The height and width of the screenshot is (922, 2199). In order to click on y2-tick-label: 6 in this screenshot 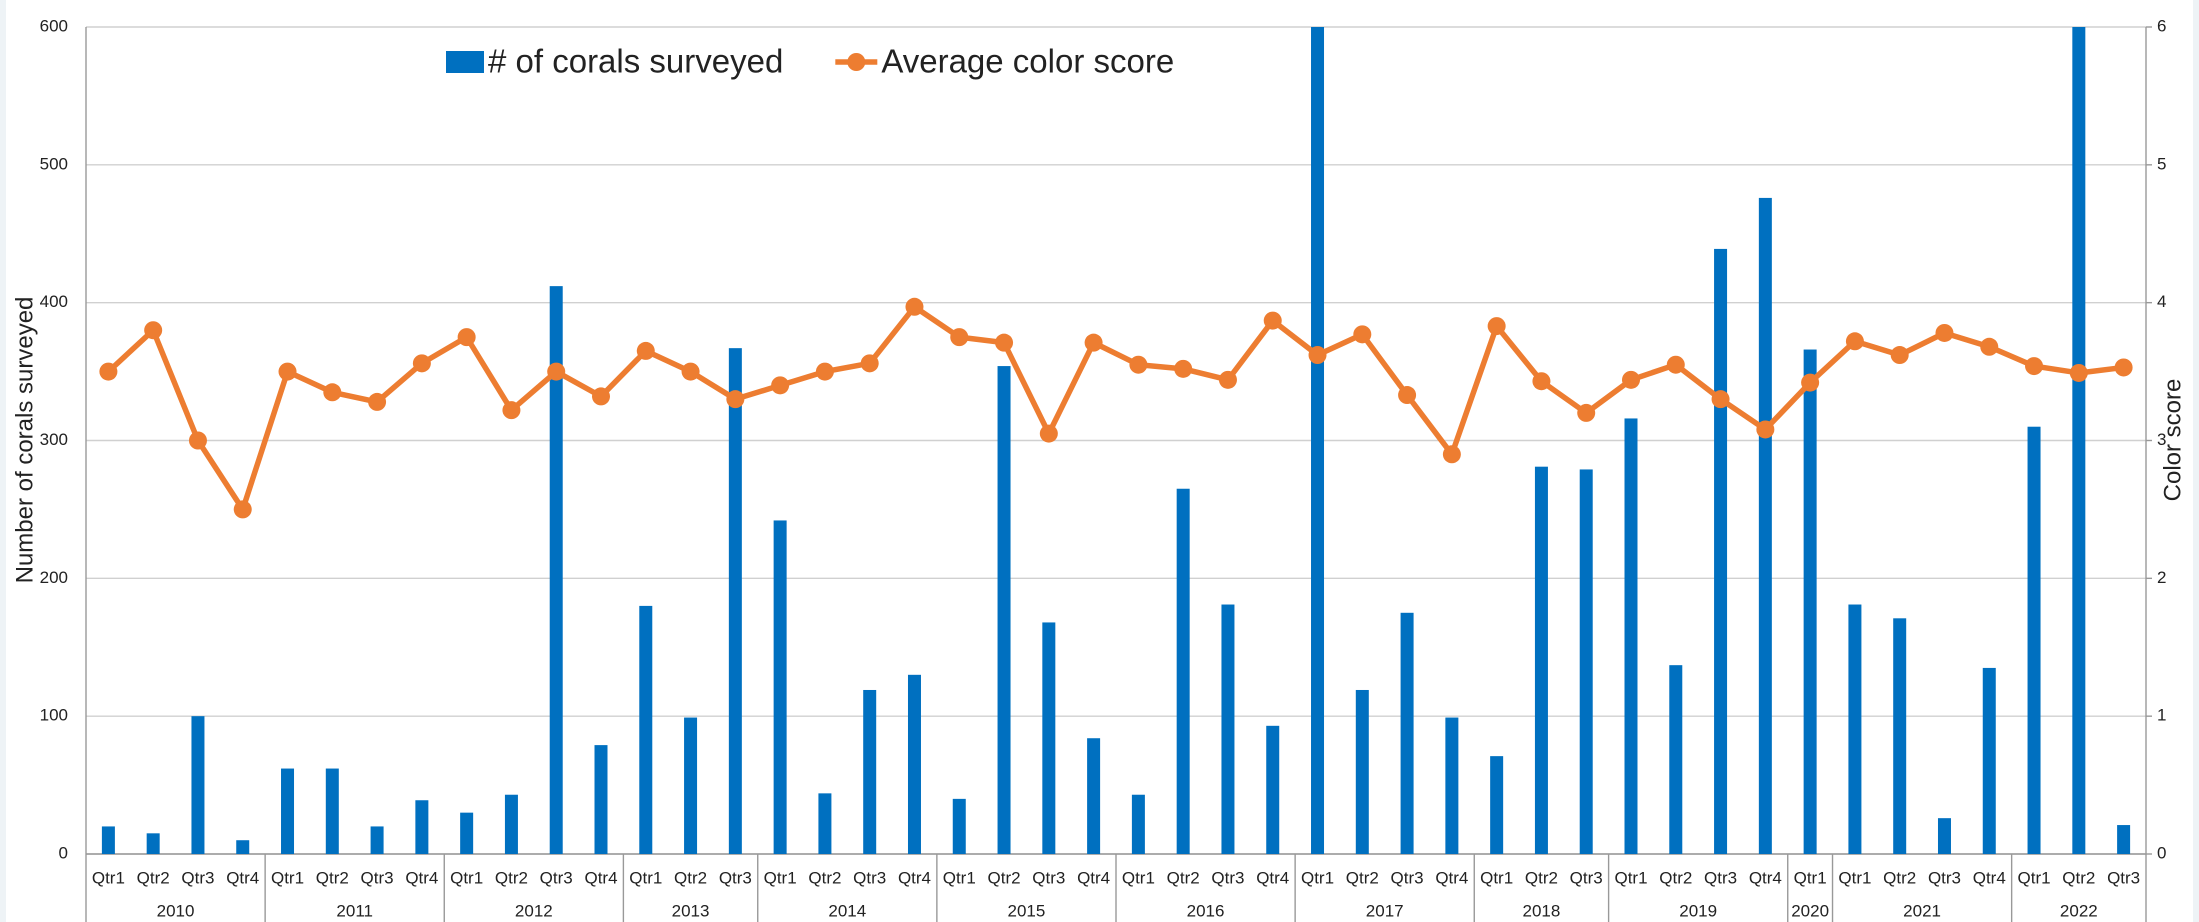, I will do `click(2161, 25)`.